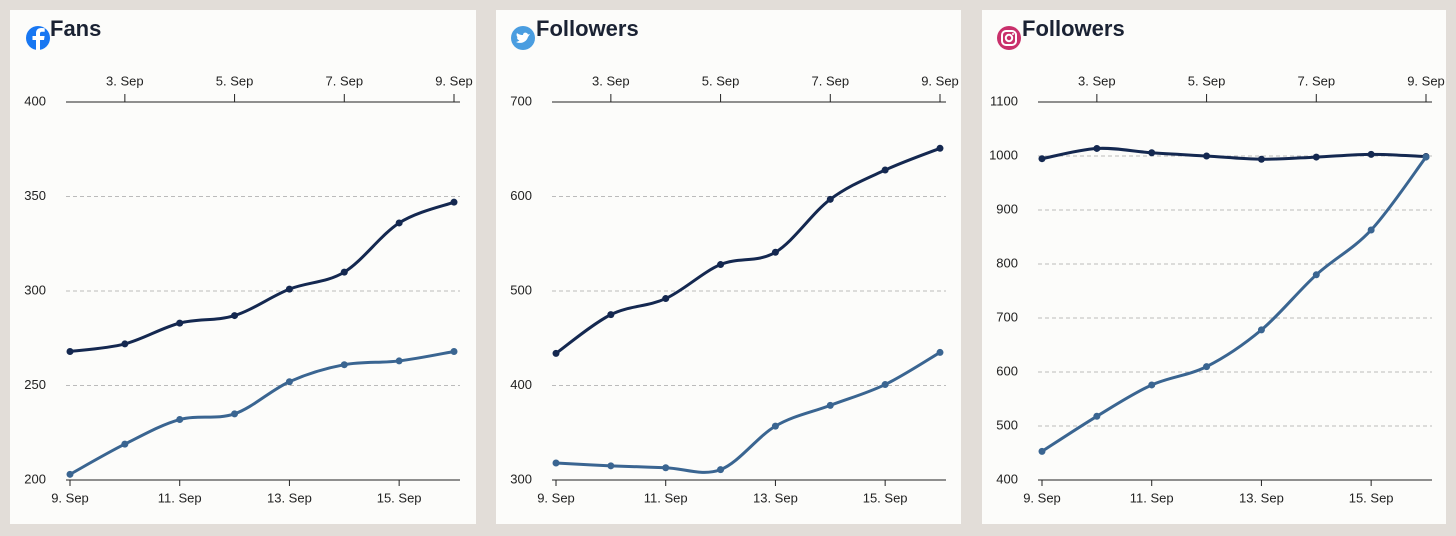  Describe the element at coordinates (1009, 38) in the screenshot. I see `instagram-icon` at that location.